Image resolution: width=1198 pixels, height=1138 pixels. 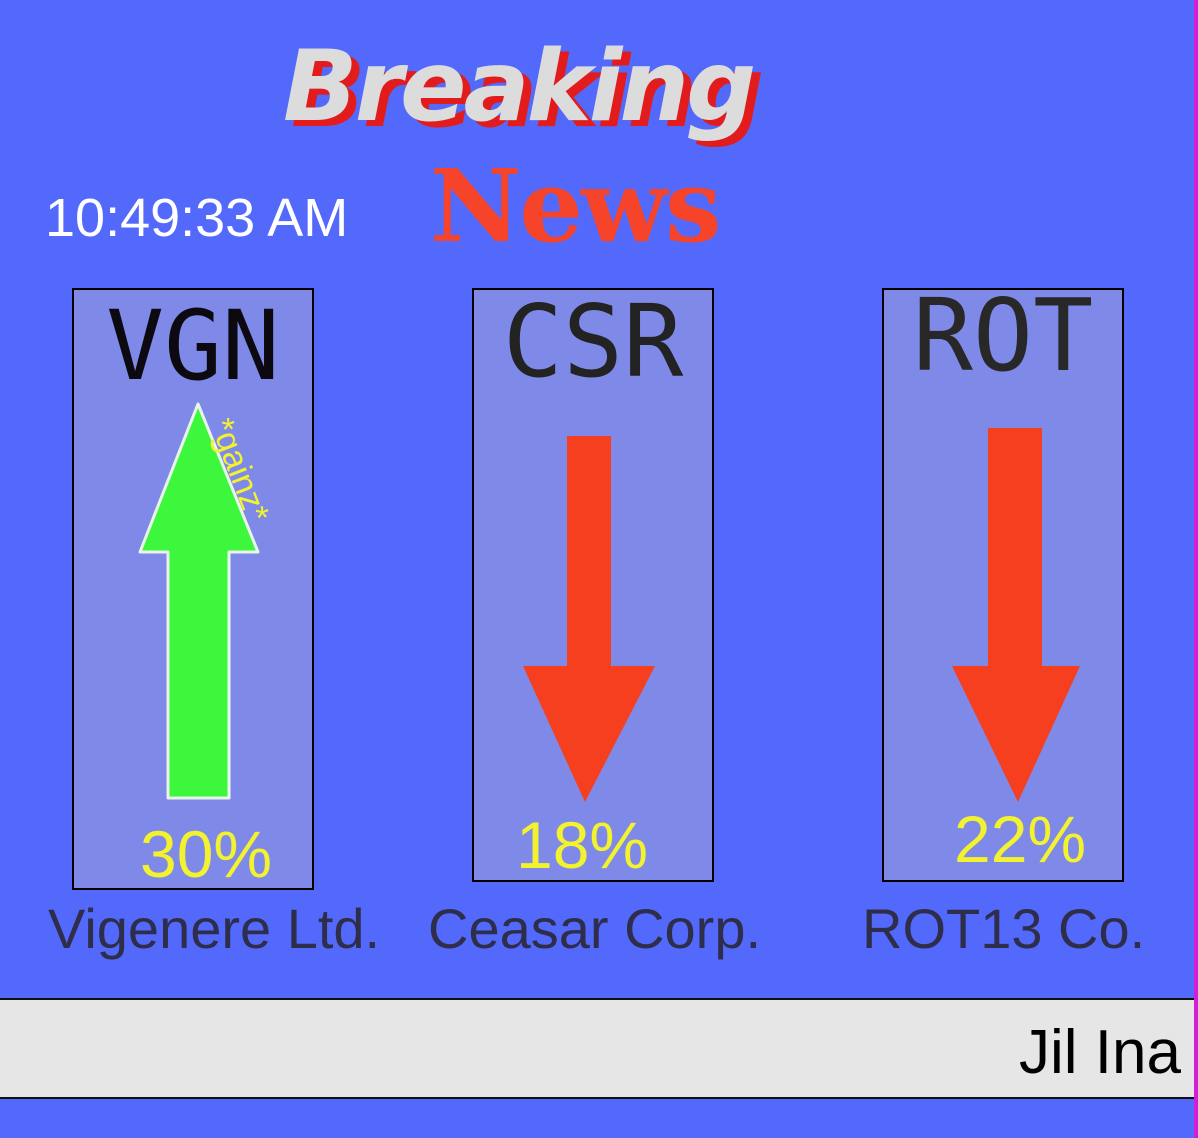 What do you see at coordinates (206, 854) in the screenshot?
I see `stock-change: 30%` at bounding box center [206, 854].